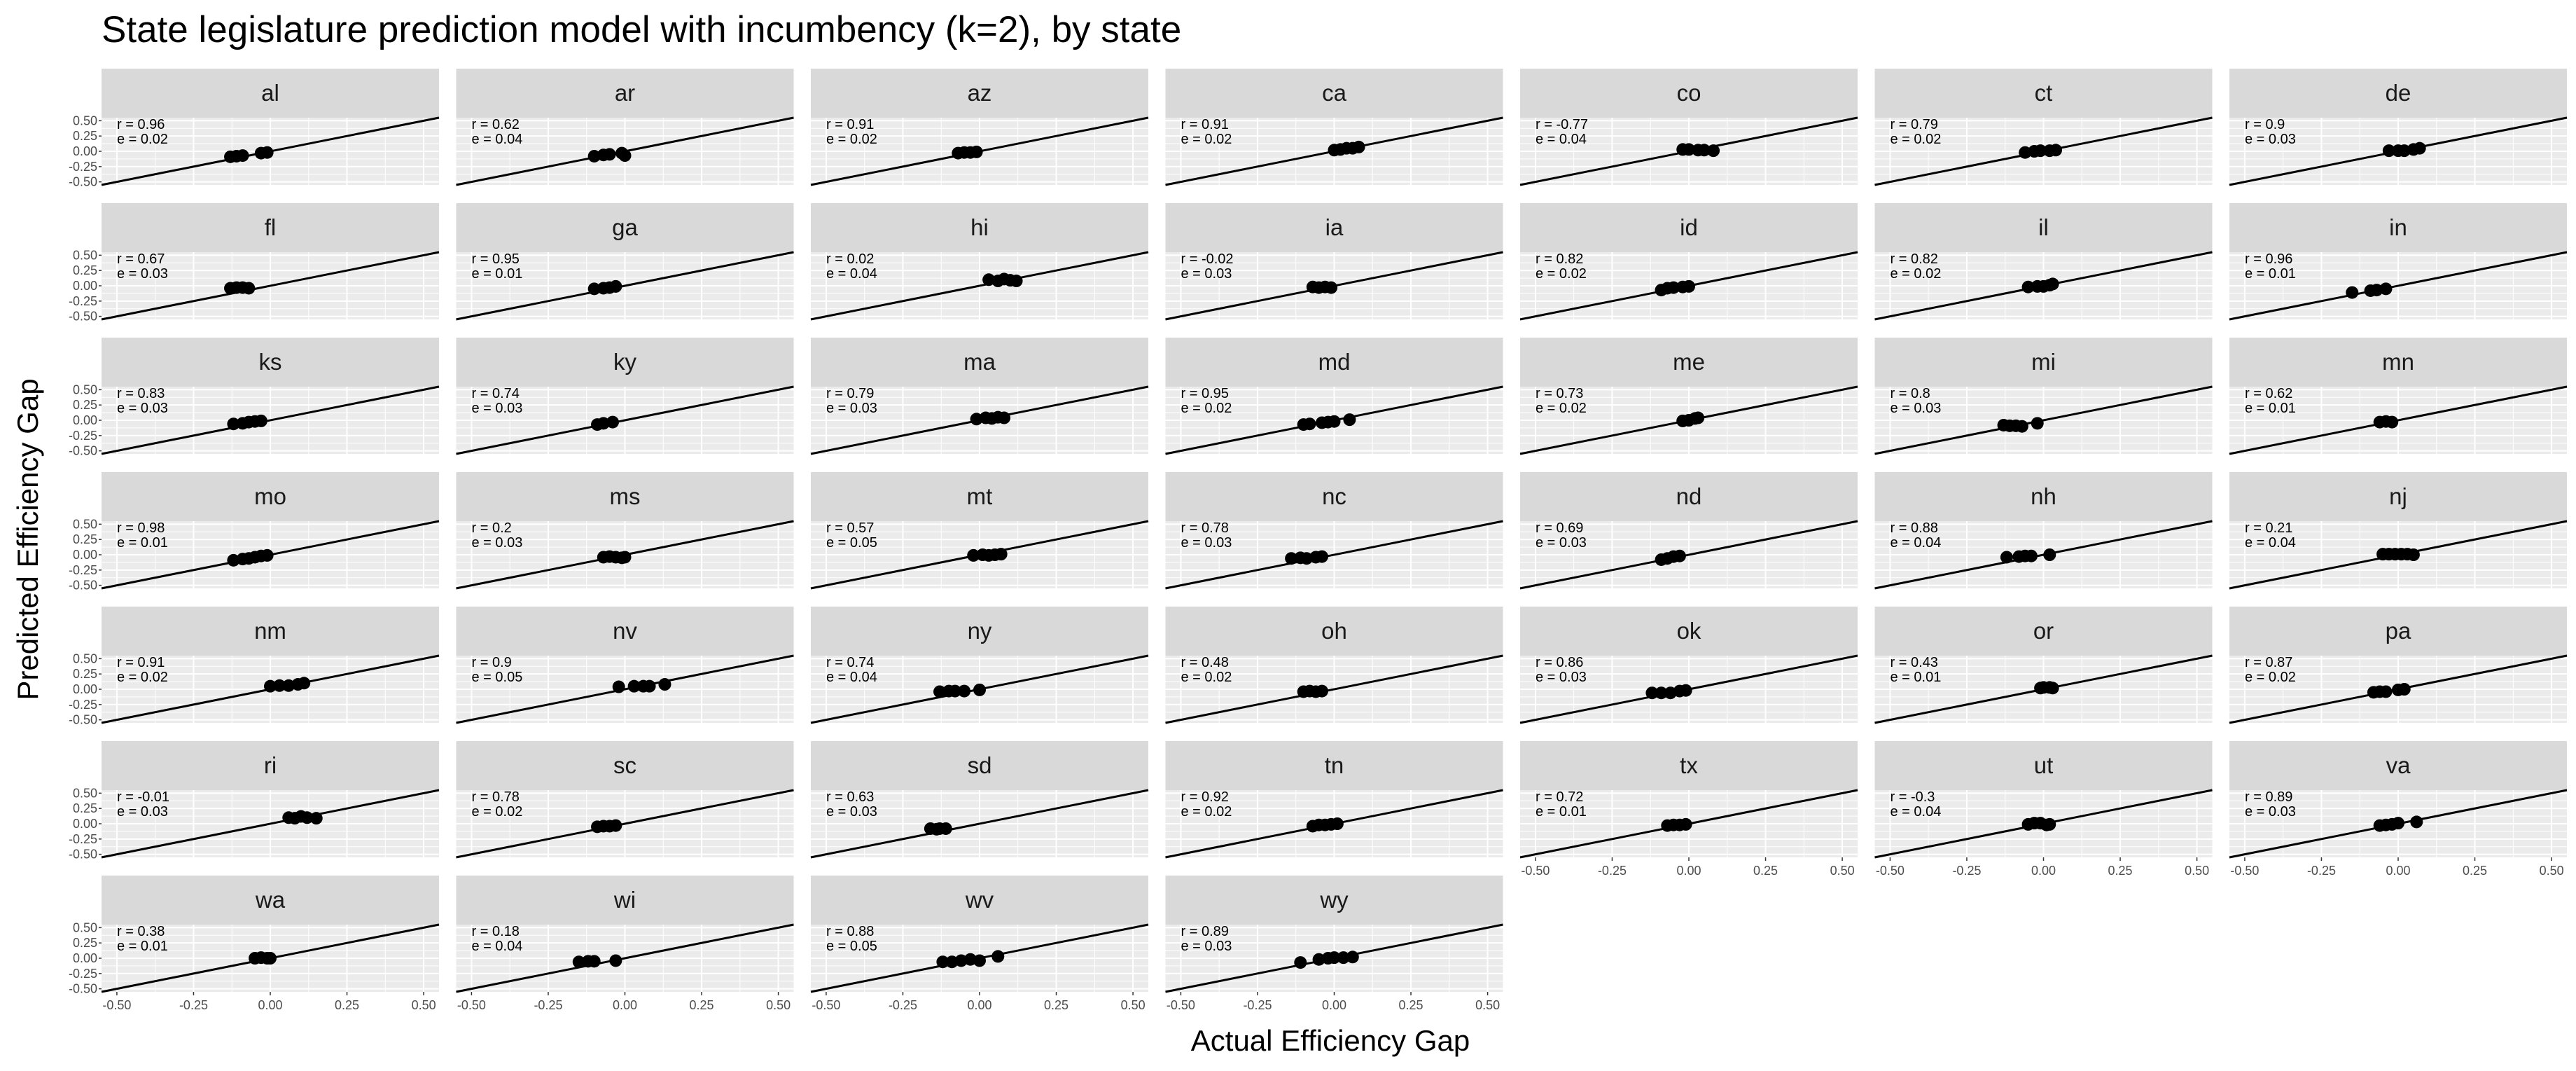  I want to click on facet-panel-ut: ut r = -0.3e = 0.04 -0.50 -0.25 0.00 0.25 0.50, so click(2043, 810).